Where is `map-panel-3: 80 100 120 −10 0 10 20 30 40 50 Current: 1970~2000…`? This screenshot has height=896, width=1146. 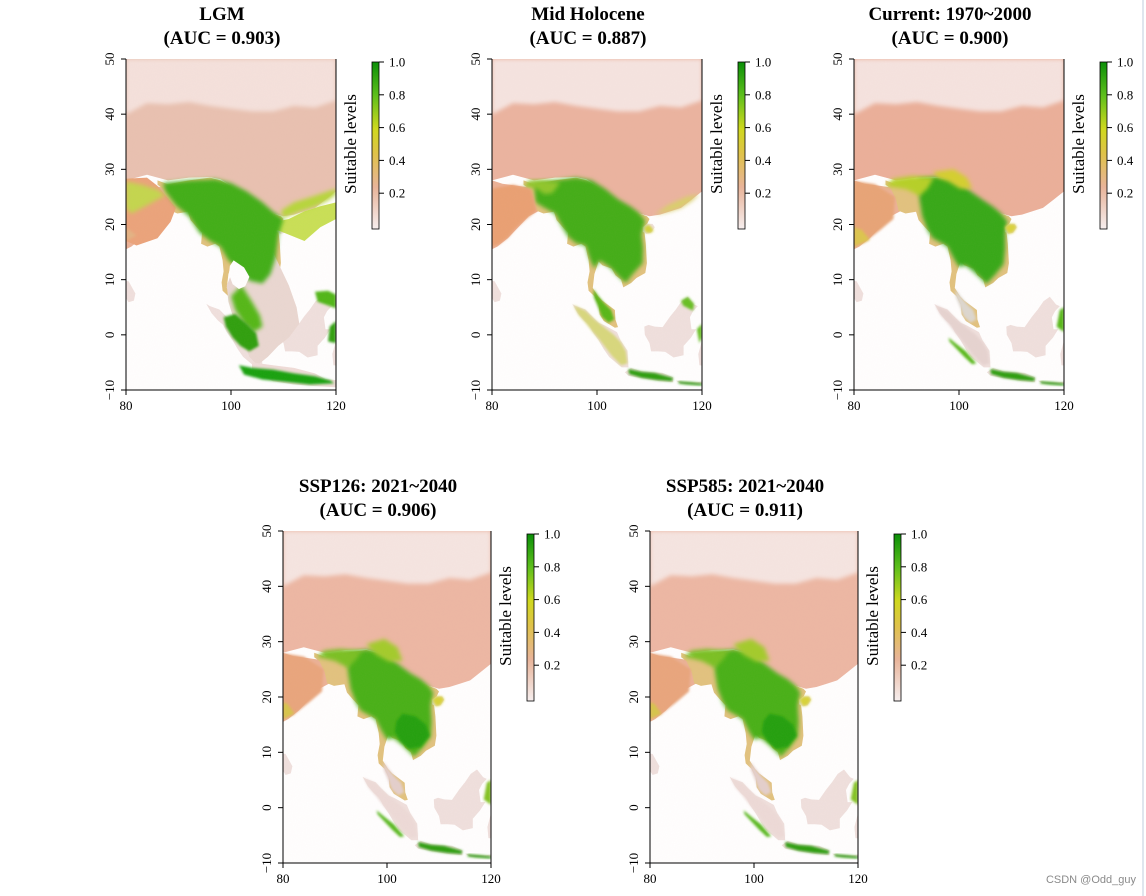
map-panel-3: 80 100 120 −10 0 10 20 30 40 50 Current: 1970~2000… is located at coordinates (982, 208).